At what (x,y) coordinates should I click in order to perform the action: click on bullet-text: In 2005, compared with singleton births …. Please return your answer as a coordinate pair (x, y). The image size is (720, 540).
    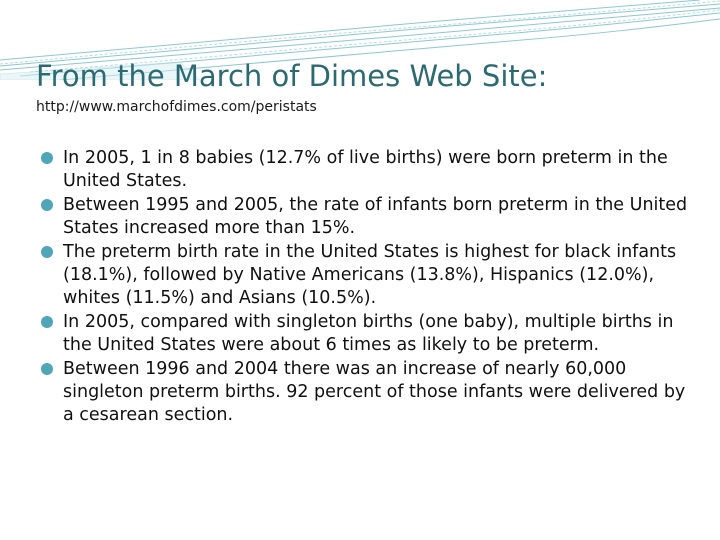
    Looking at the image, I should click on (368, 333).